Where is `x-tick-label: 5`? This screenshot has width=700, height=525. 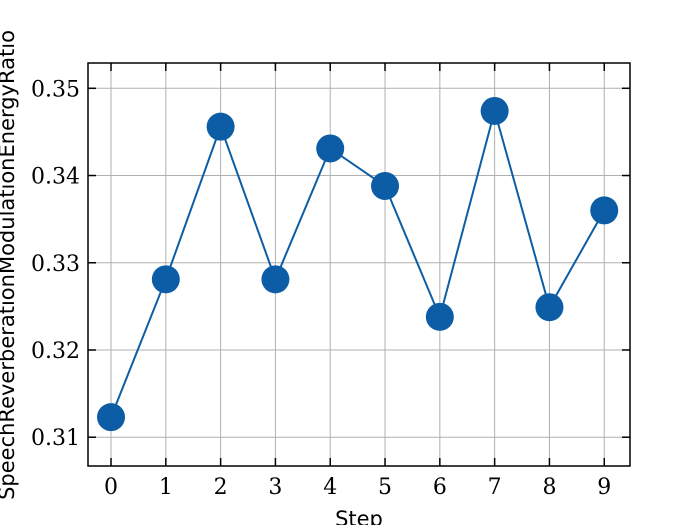
x-tick-label: 5 is located at coordinates (385, 487).